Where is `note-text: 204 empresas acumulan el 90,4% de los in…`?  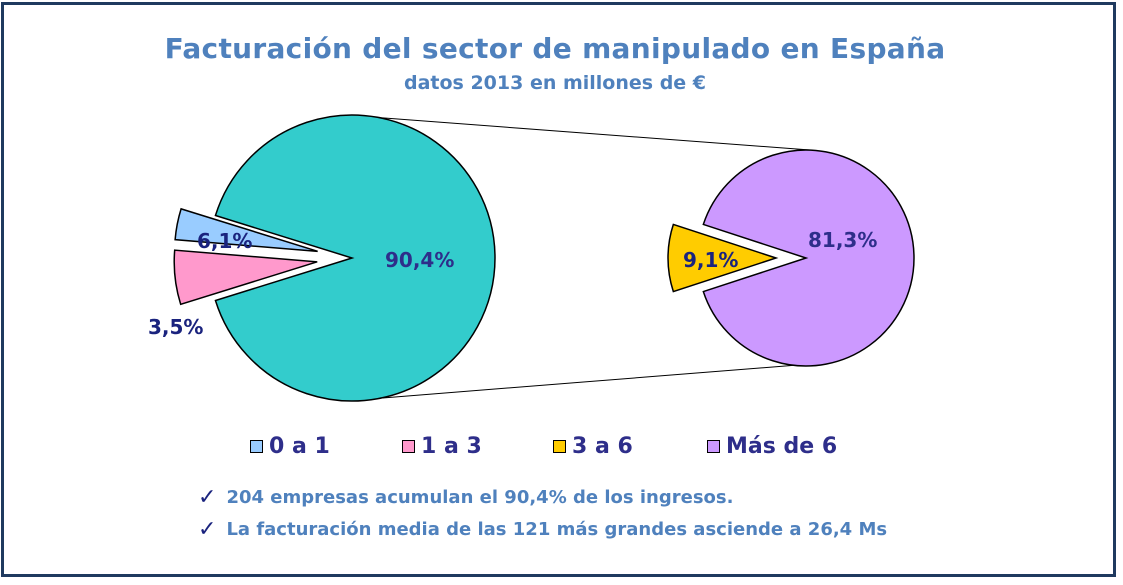
note-text: 204 empresas acumulan el 90,4% de los in… is located at coordinates (480, 497).